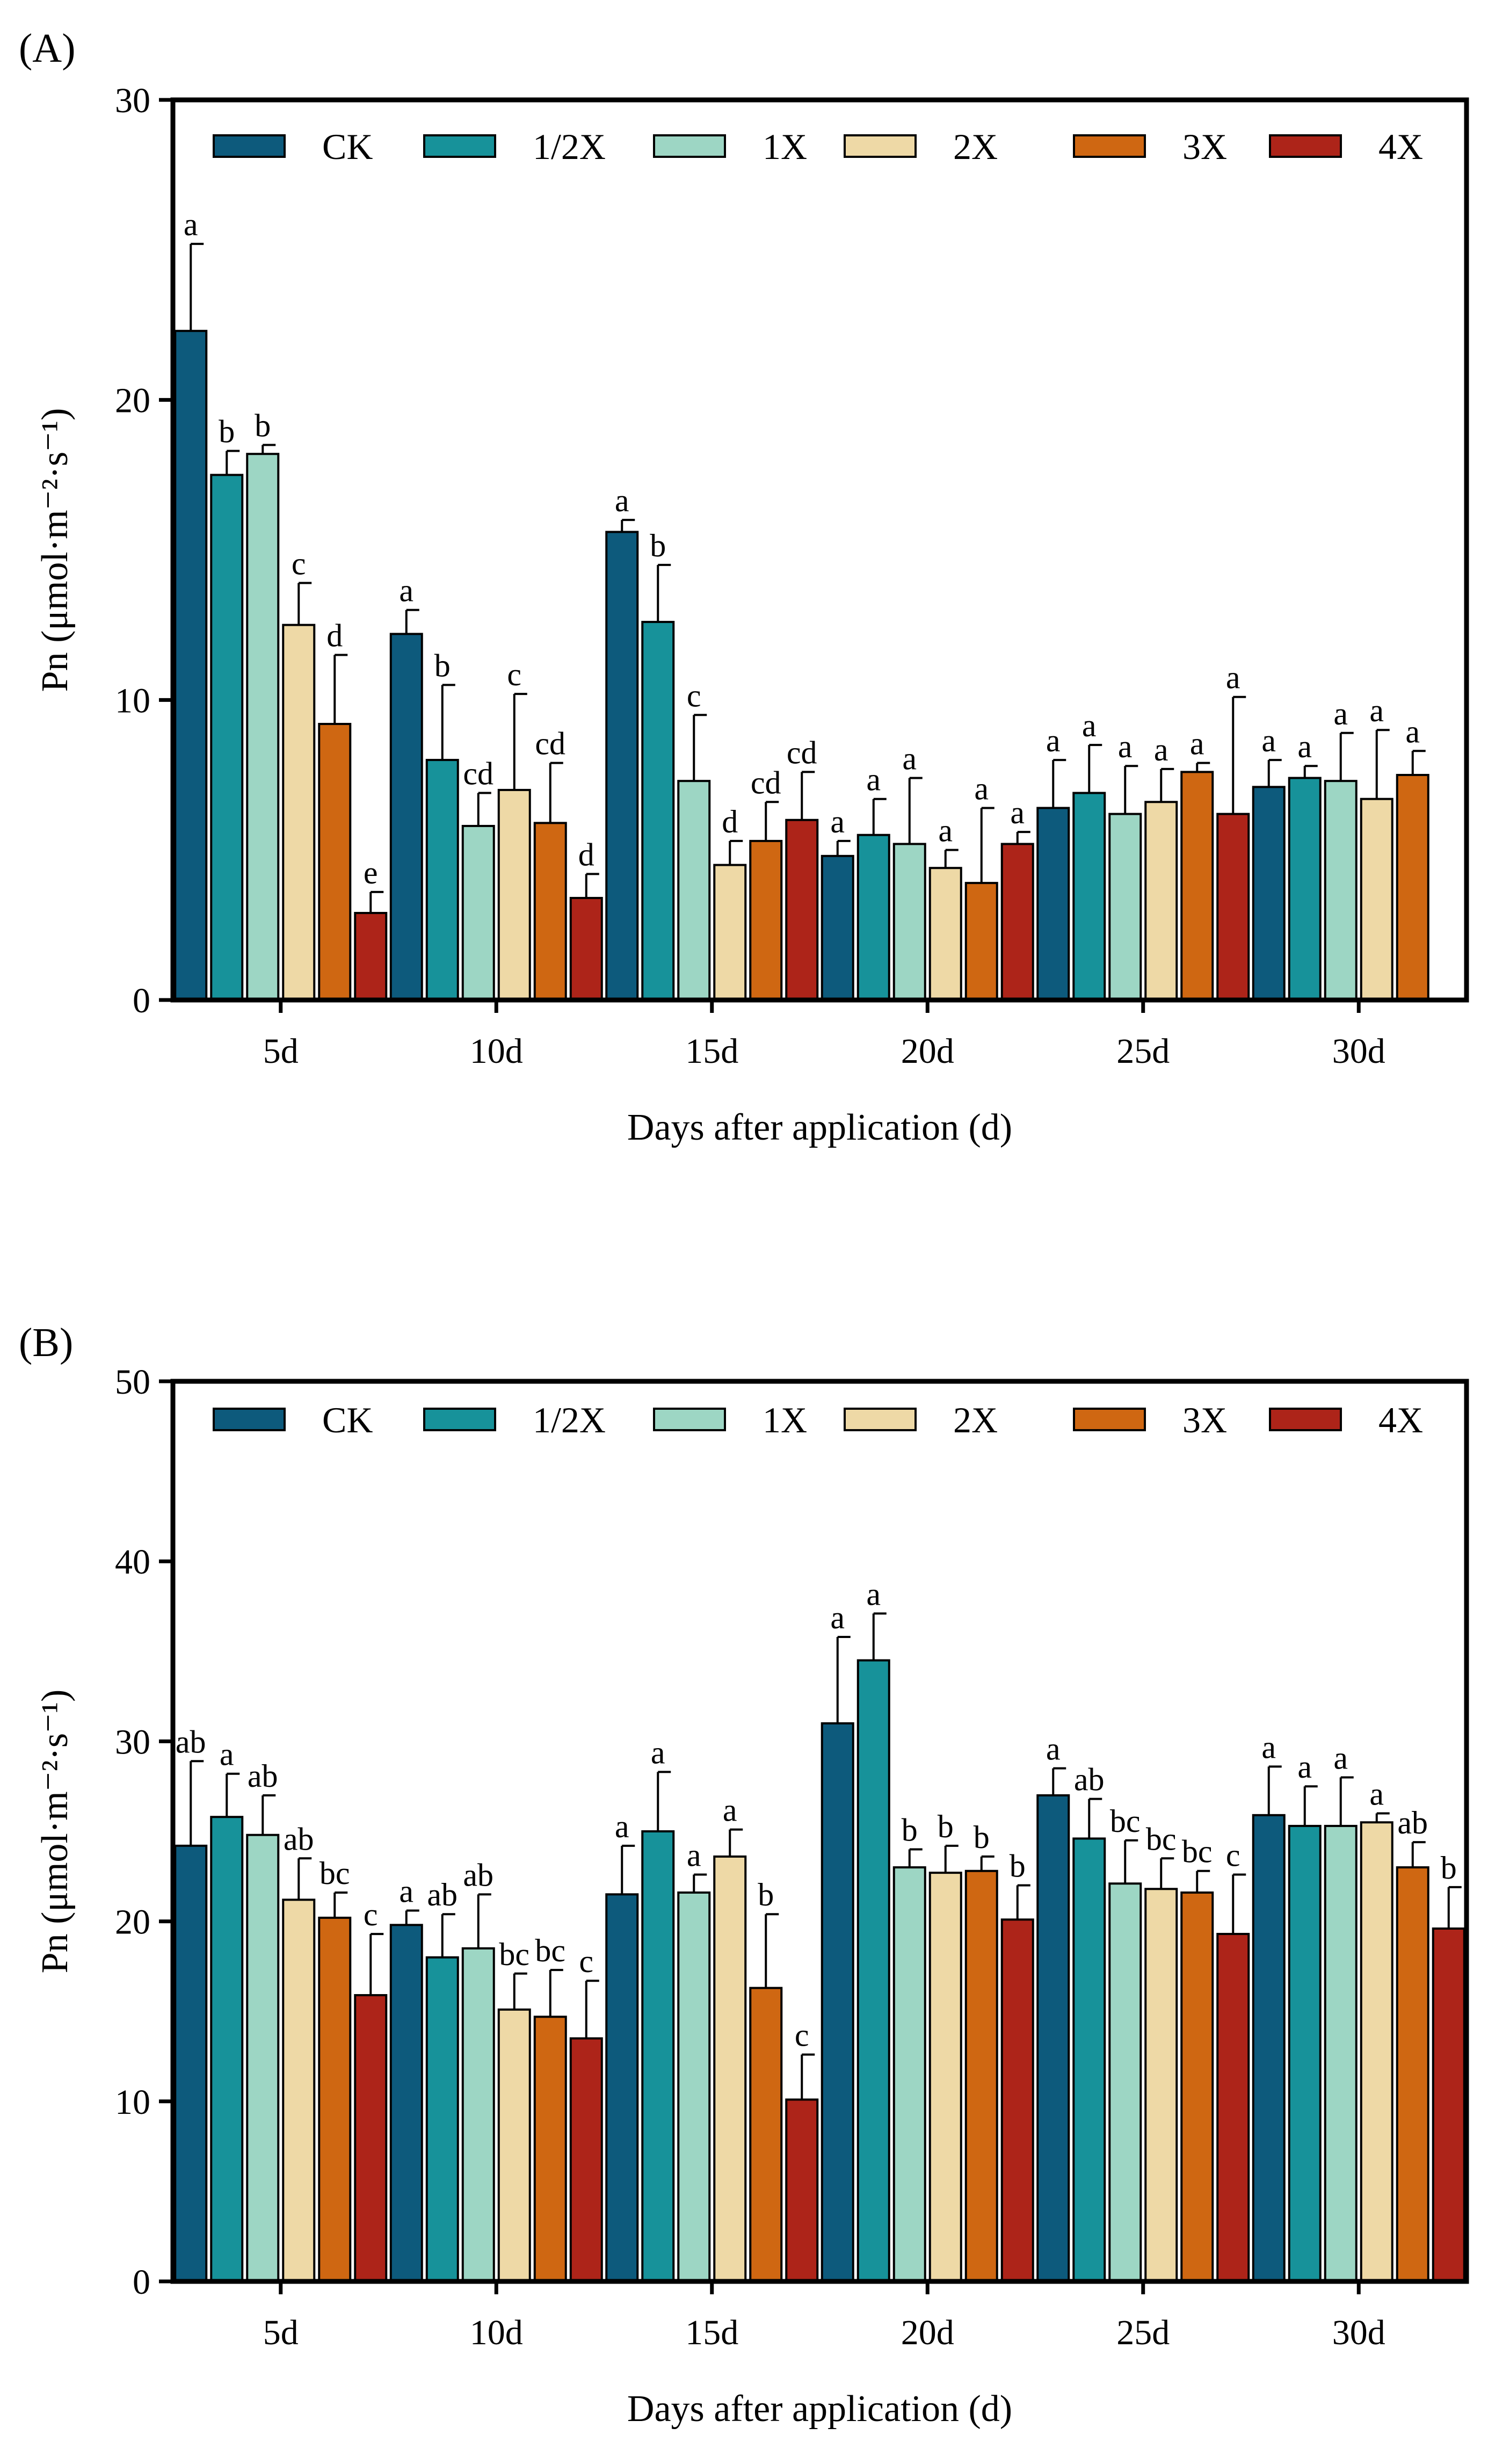  I want to click on significance-label: e, so click(371, 872).